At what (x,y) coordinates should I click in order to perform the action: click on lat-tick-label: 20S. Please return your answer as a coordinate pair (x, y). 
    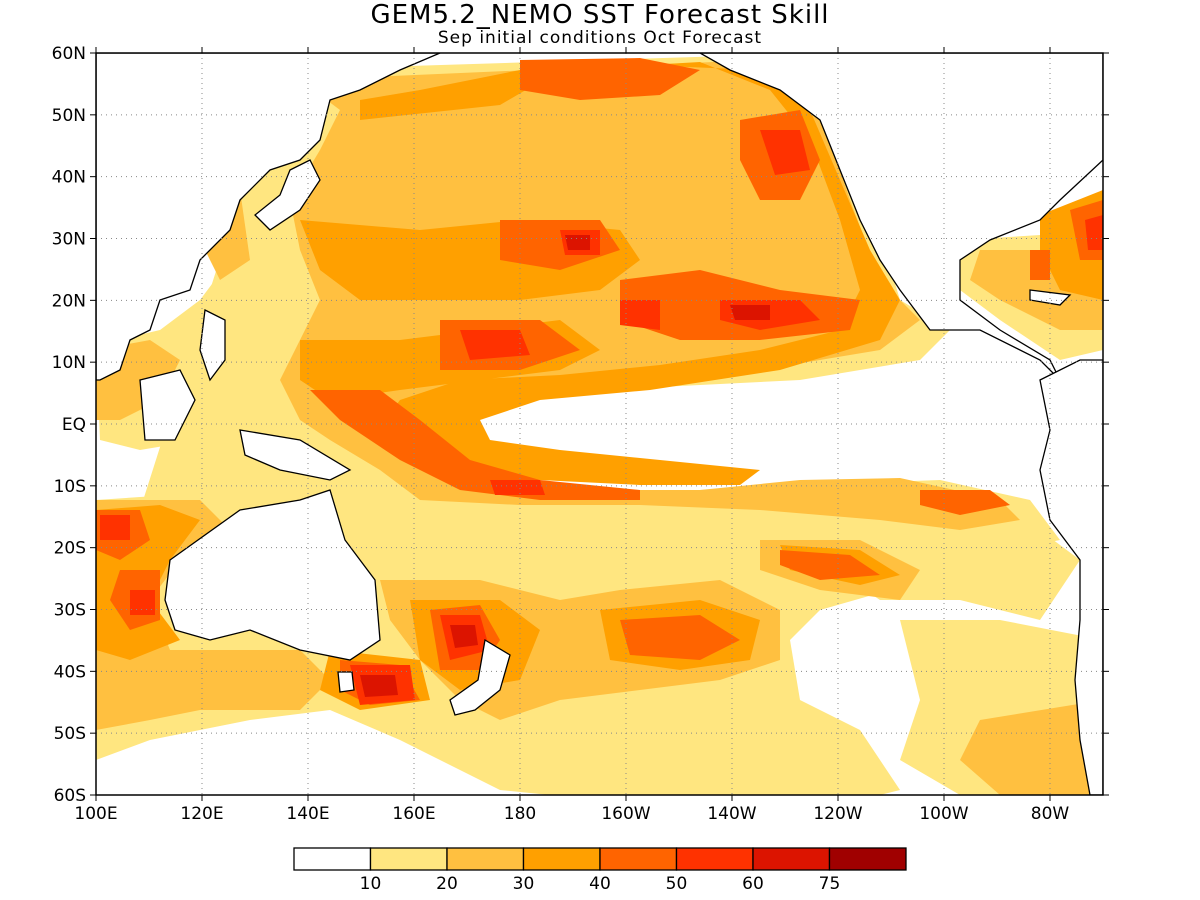
    Looking at the image, I should click on (70, 549).